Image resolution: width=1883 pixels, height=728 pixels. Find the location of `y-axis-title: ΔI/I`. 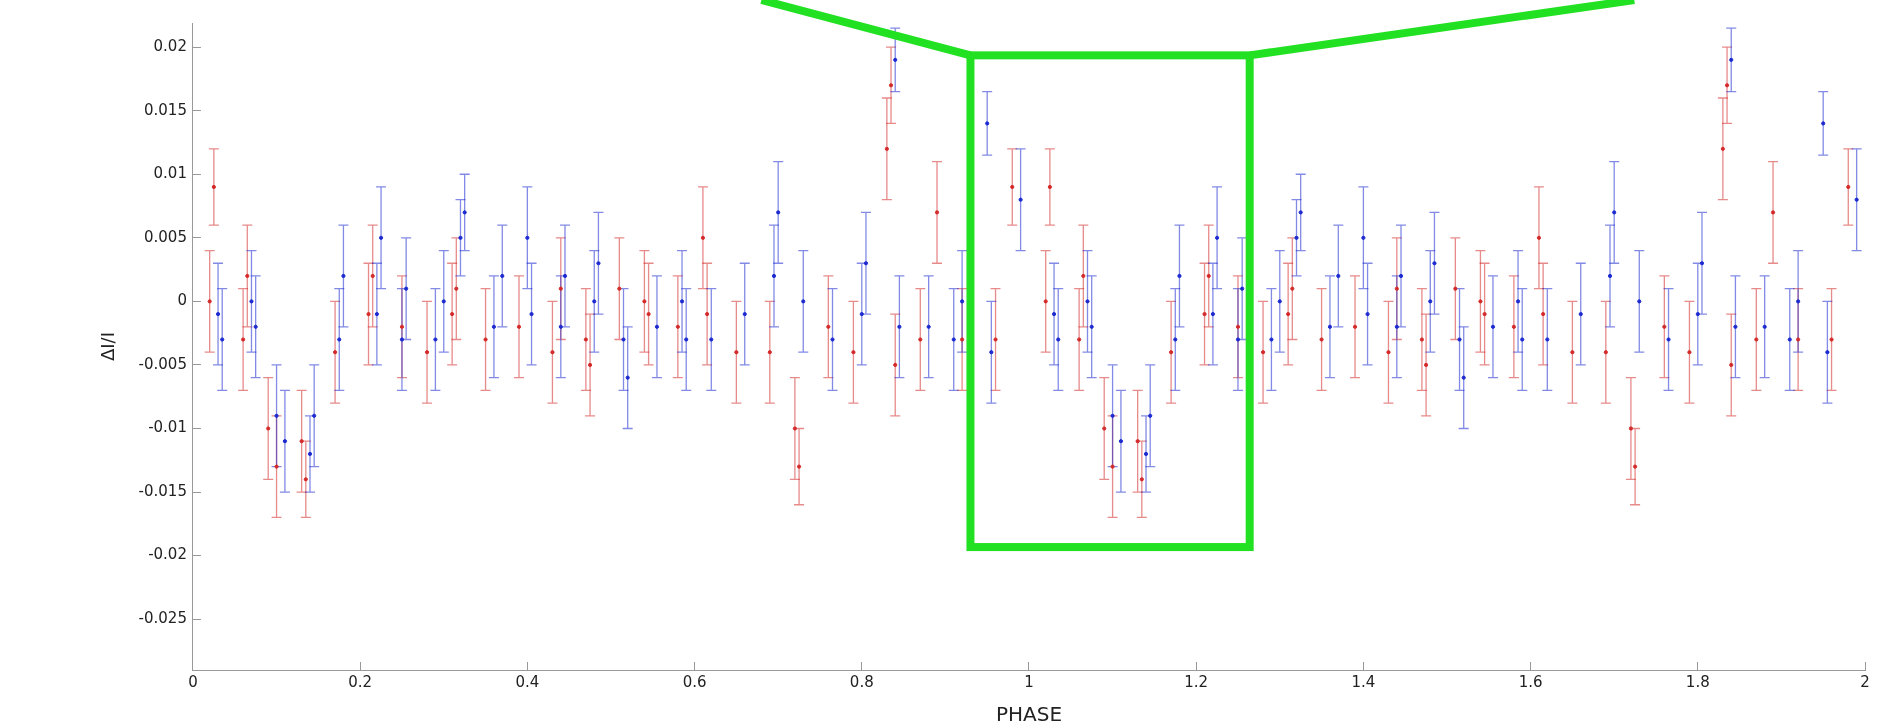

y-axis-title: ΔI/I is located at coordinates (108, 346).